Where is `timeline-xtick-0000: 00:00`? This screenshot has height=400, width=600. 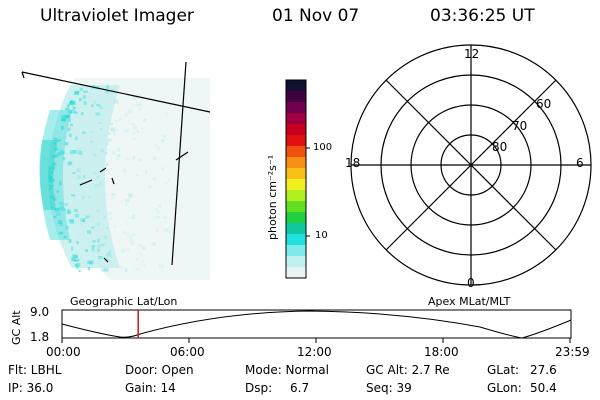
timeline-xtick-0000: 00:00 is located at coordinates (63, 352).